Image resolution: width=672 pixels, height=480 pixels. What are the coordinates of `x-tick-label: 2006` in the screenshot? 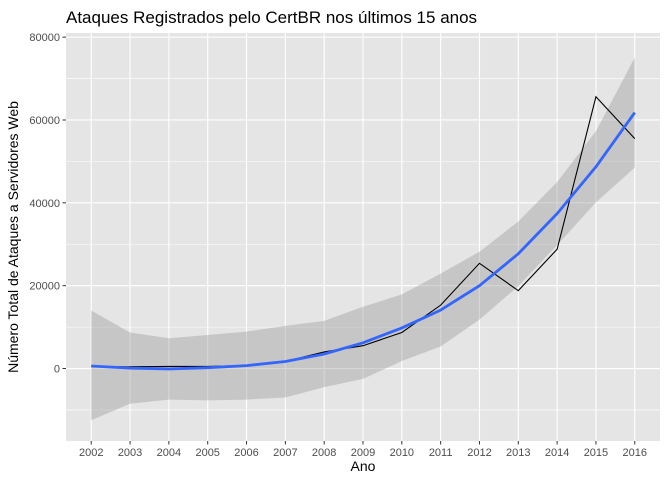 It's located at (246, 453).